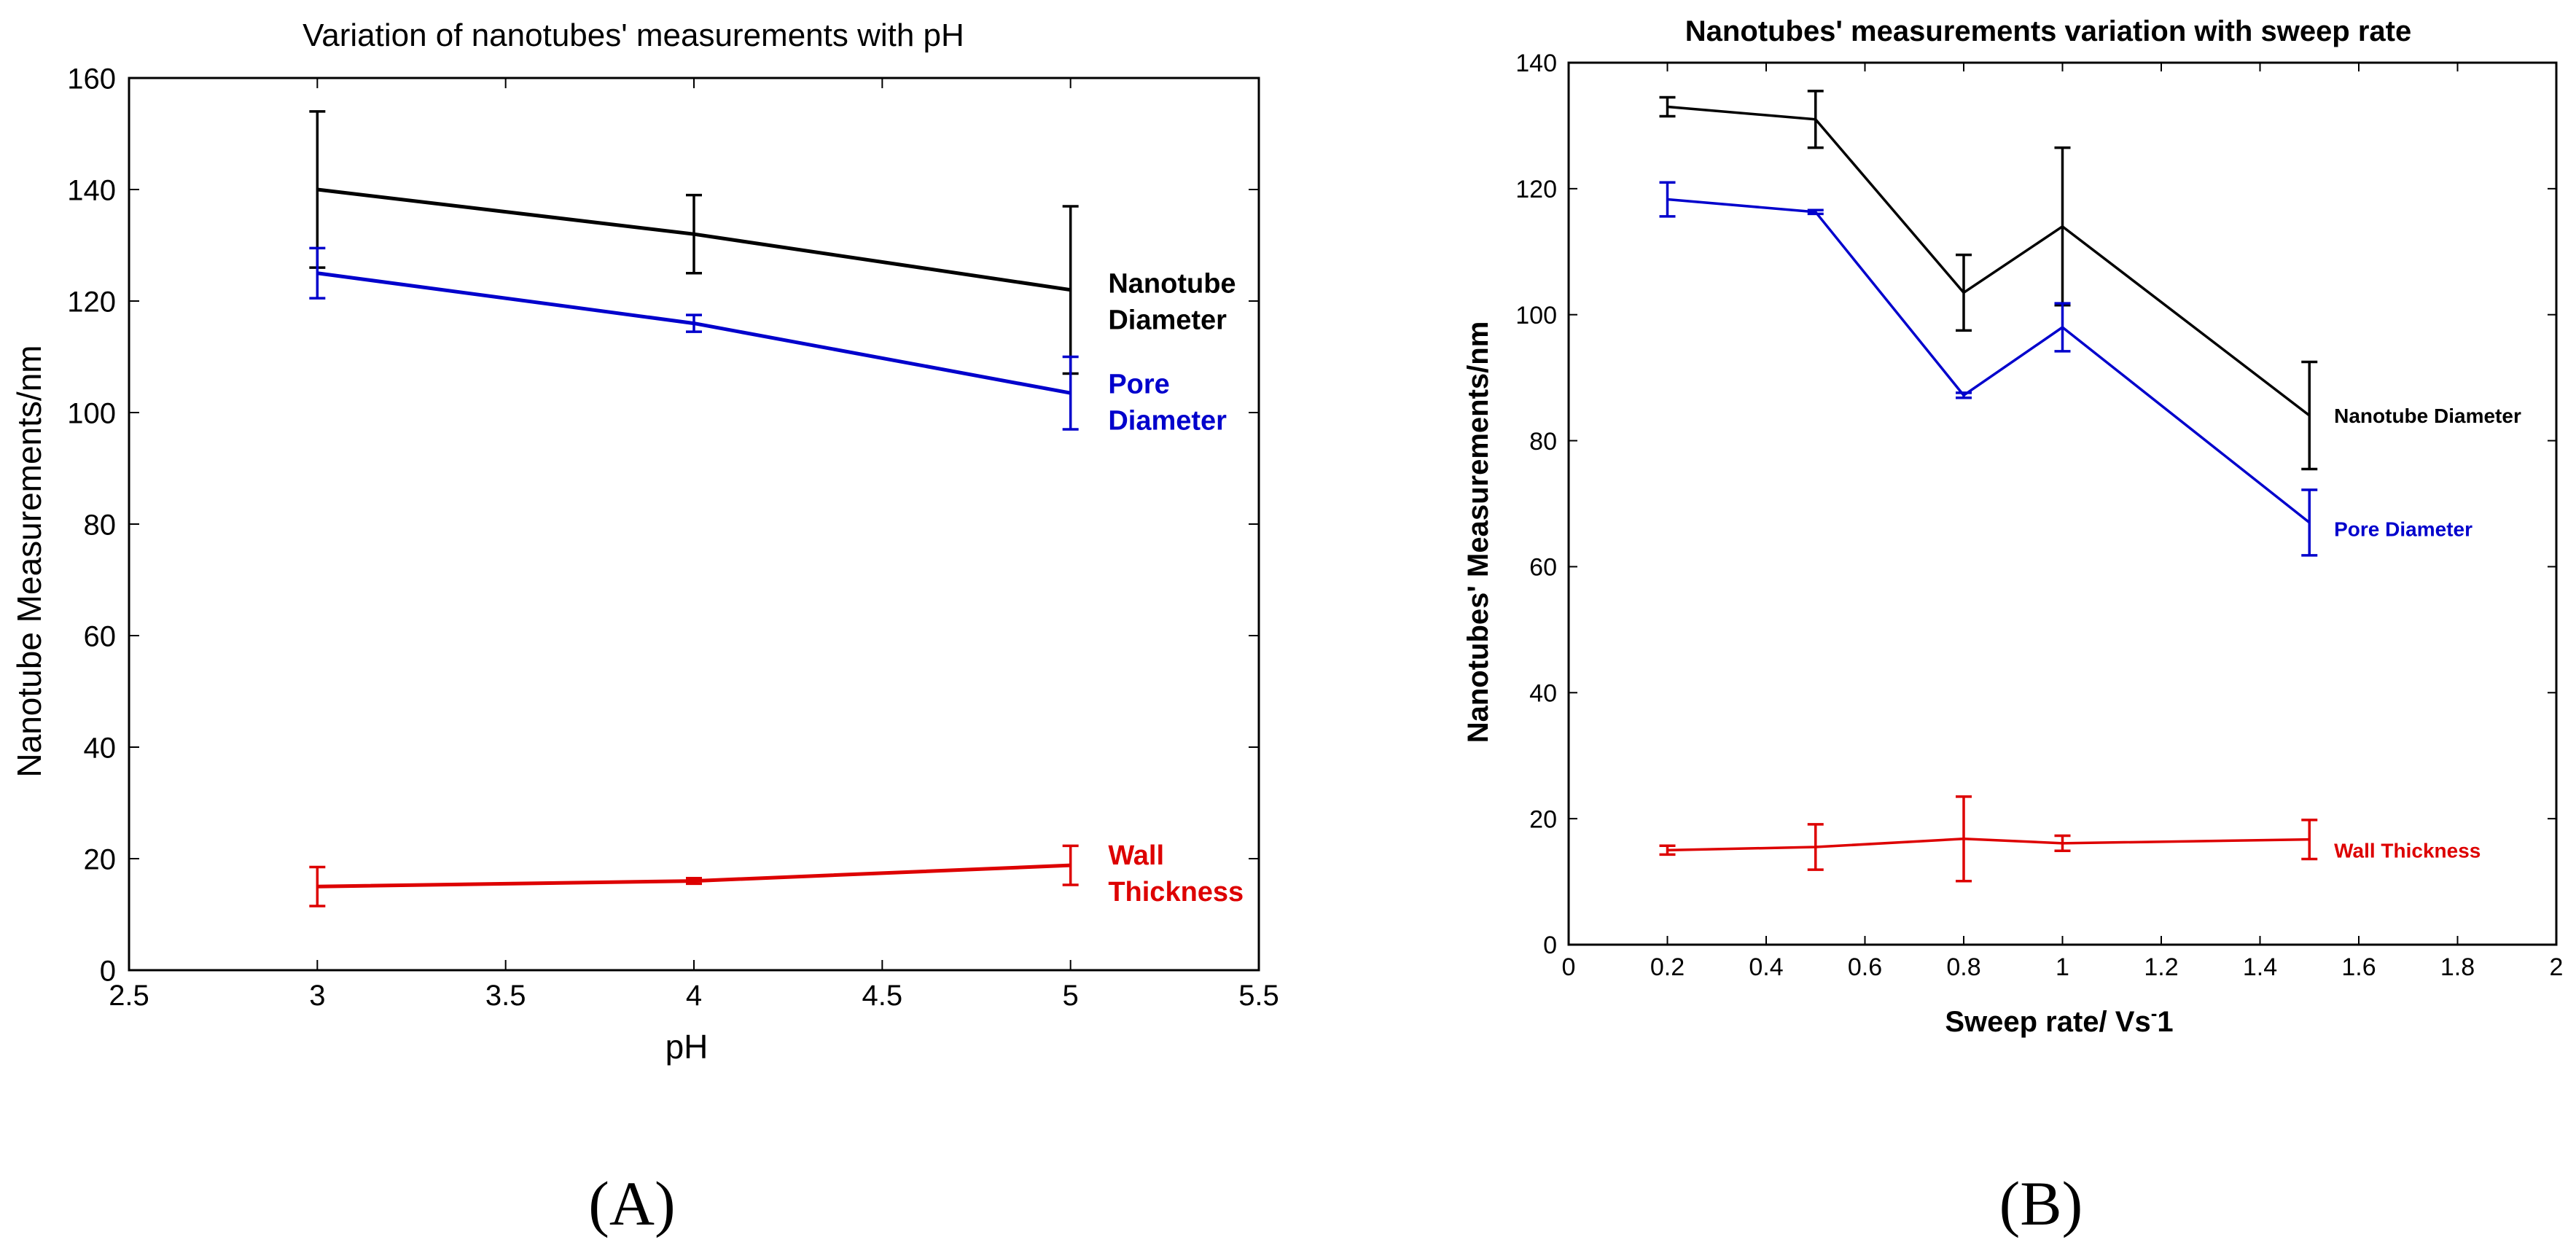  What do you see at coordinates (2427, 416) in the screenshot?
I see `chart-b-series-label-nanotube-diameter: Nanotube Diameter` at bounding box center [2427, 416].